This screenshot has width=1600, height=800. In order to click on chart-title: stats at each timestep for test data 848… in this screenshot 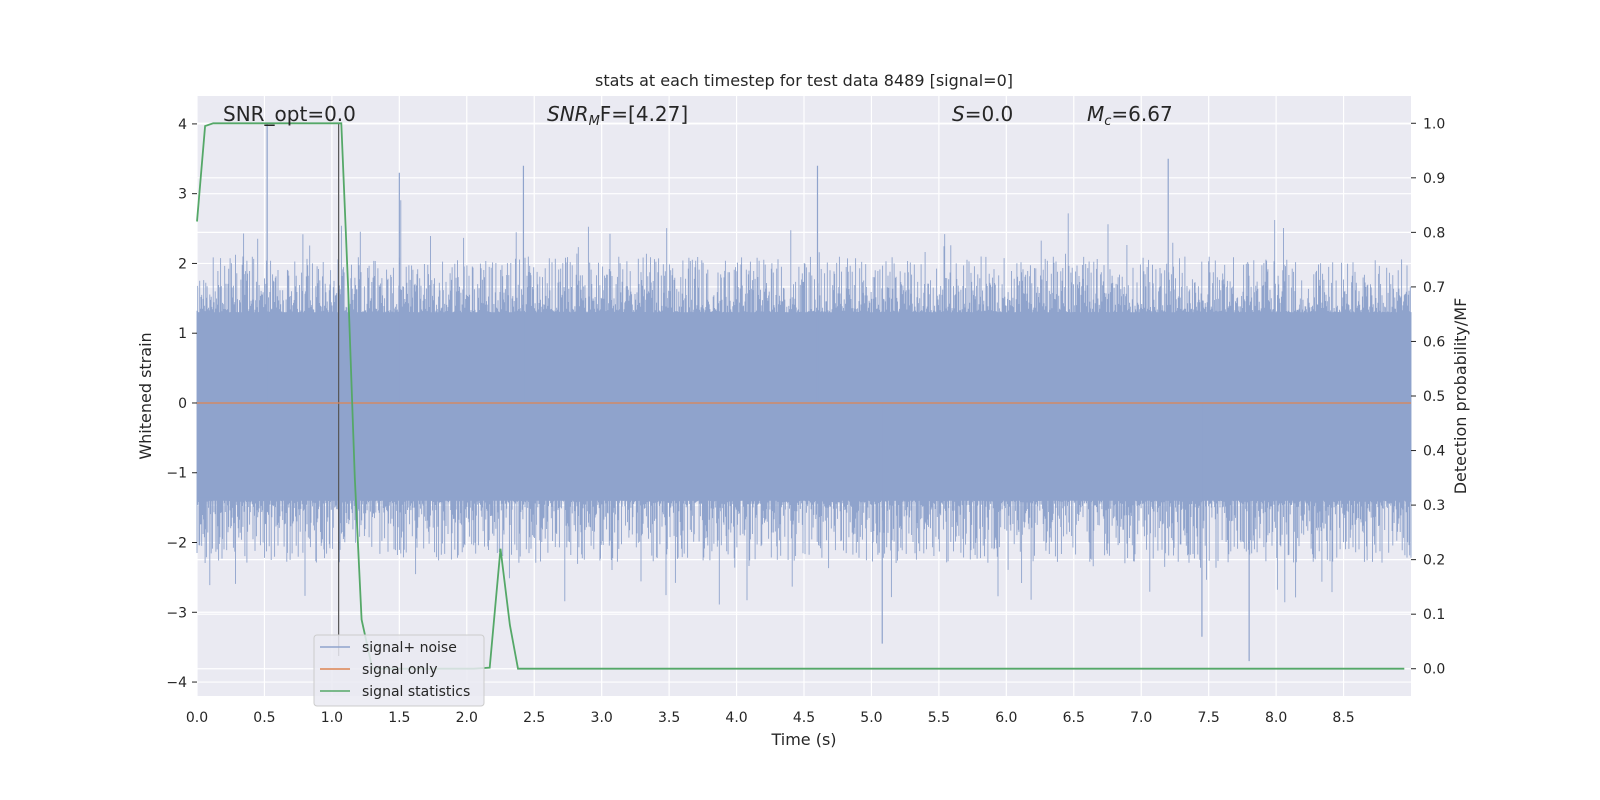, I will do `click(804, 80)`.